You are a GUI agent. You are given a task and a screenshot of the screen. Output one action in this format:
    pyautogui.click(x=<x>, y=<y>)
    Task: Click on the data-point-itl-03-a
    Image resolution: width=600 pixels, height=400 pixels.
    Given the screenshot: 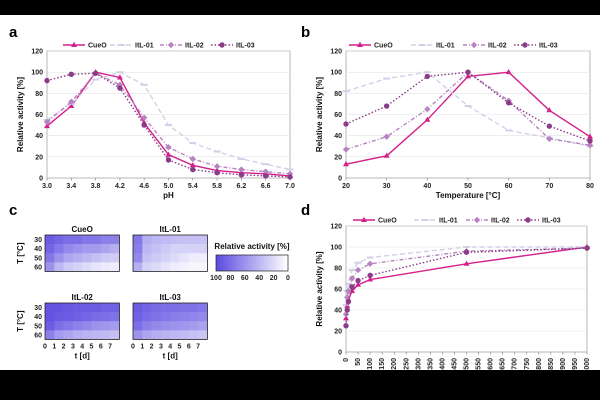 What is the action you would take?
    pyautogui.click(x=95, y=73)
    